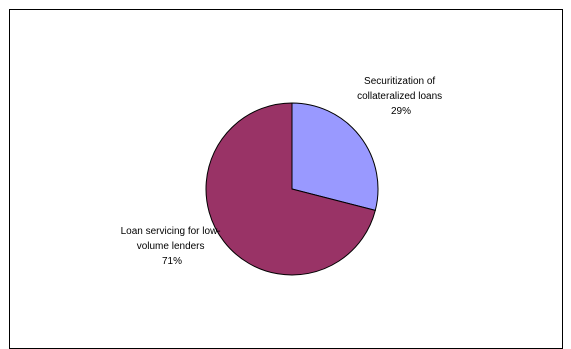 The image size is (571, 349). Describe the element at coordinates (171, 231) in the screenshot. I see `slice-label-loan-servicing-line1: Loan servicing for low-` at that location.